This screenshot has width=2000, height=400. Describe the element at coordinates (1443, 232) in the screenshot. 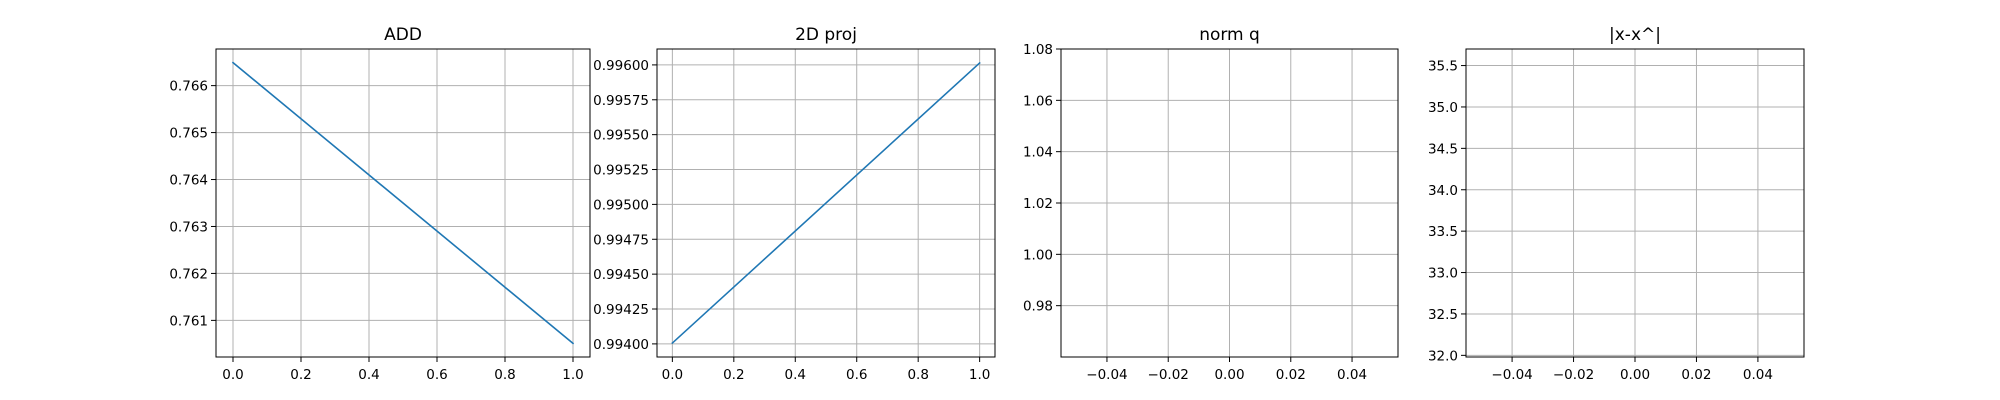

I see `y-tick-label: 33.5` at that location.